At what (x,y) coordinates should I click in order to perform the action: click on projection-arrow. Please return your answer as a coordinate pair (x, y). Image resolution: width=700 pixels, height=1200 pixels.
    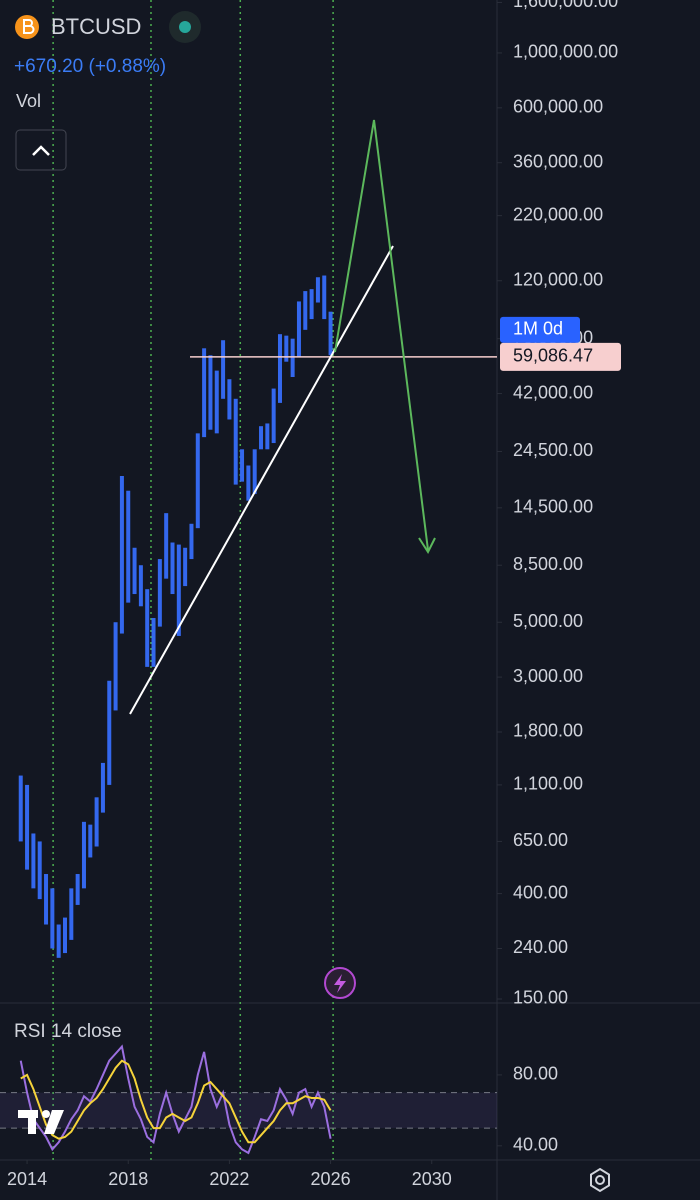
    Looking at the image, I should click on (427, 546).